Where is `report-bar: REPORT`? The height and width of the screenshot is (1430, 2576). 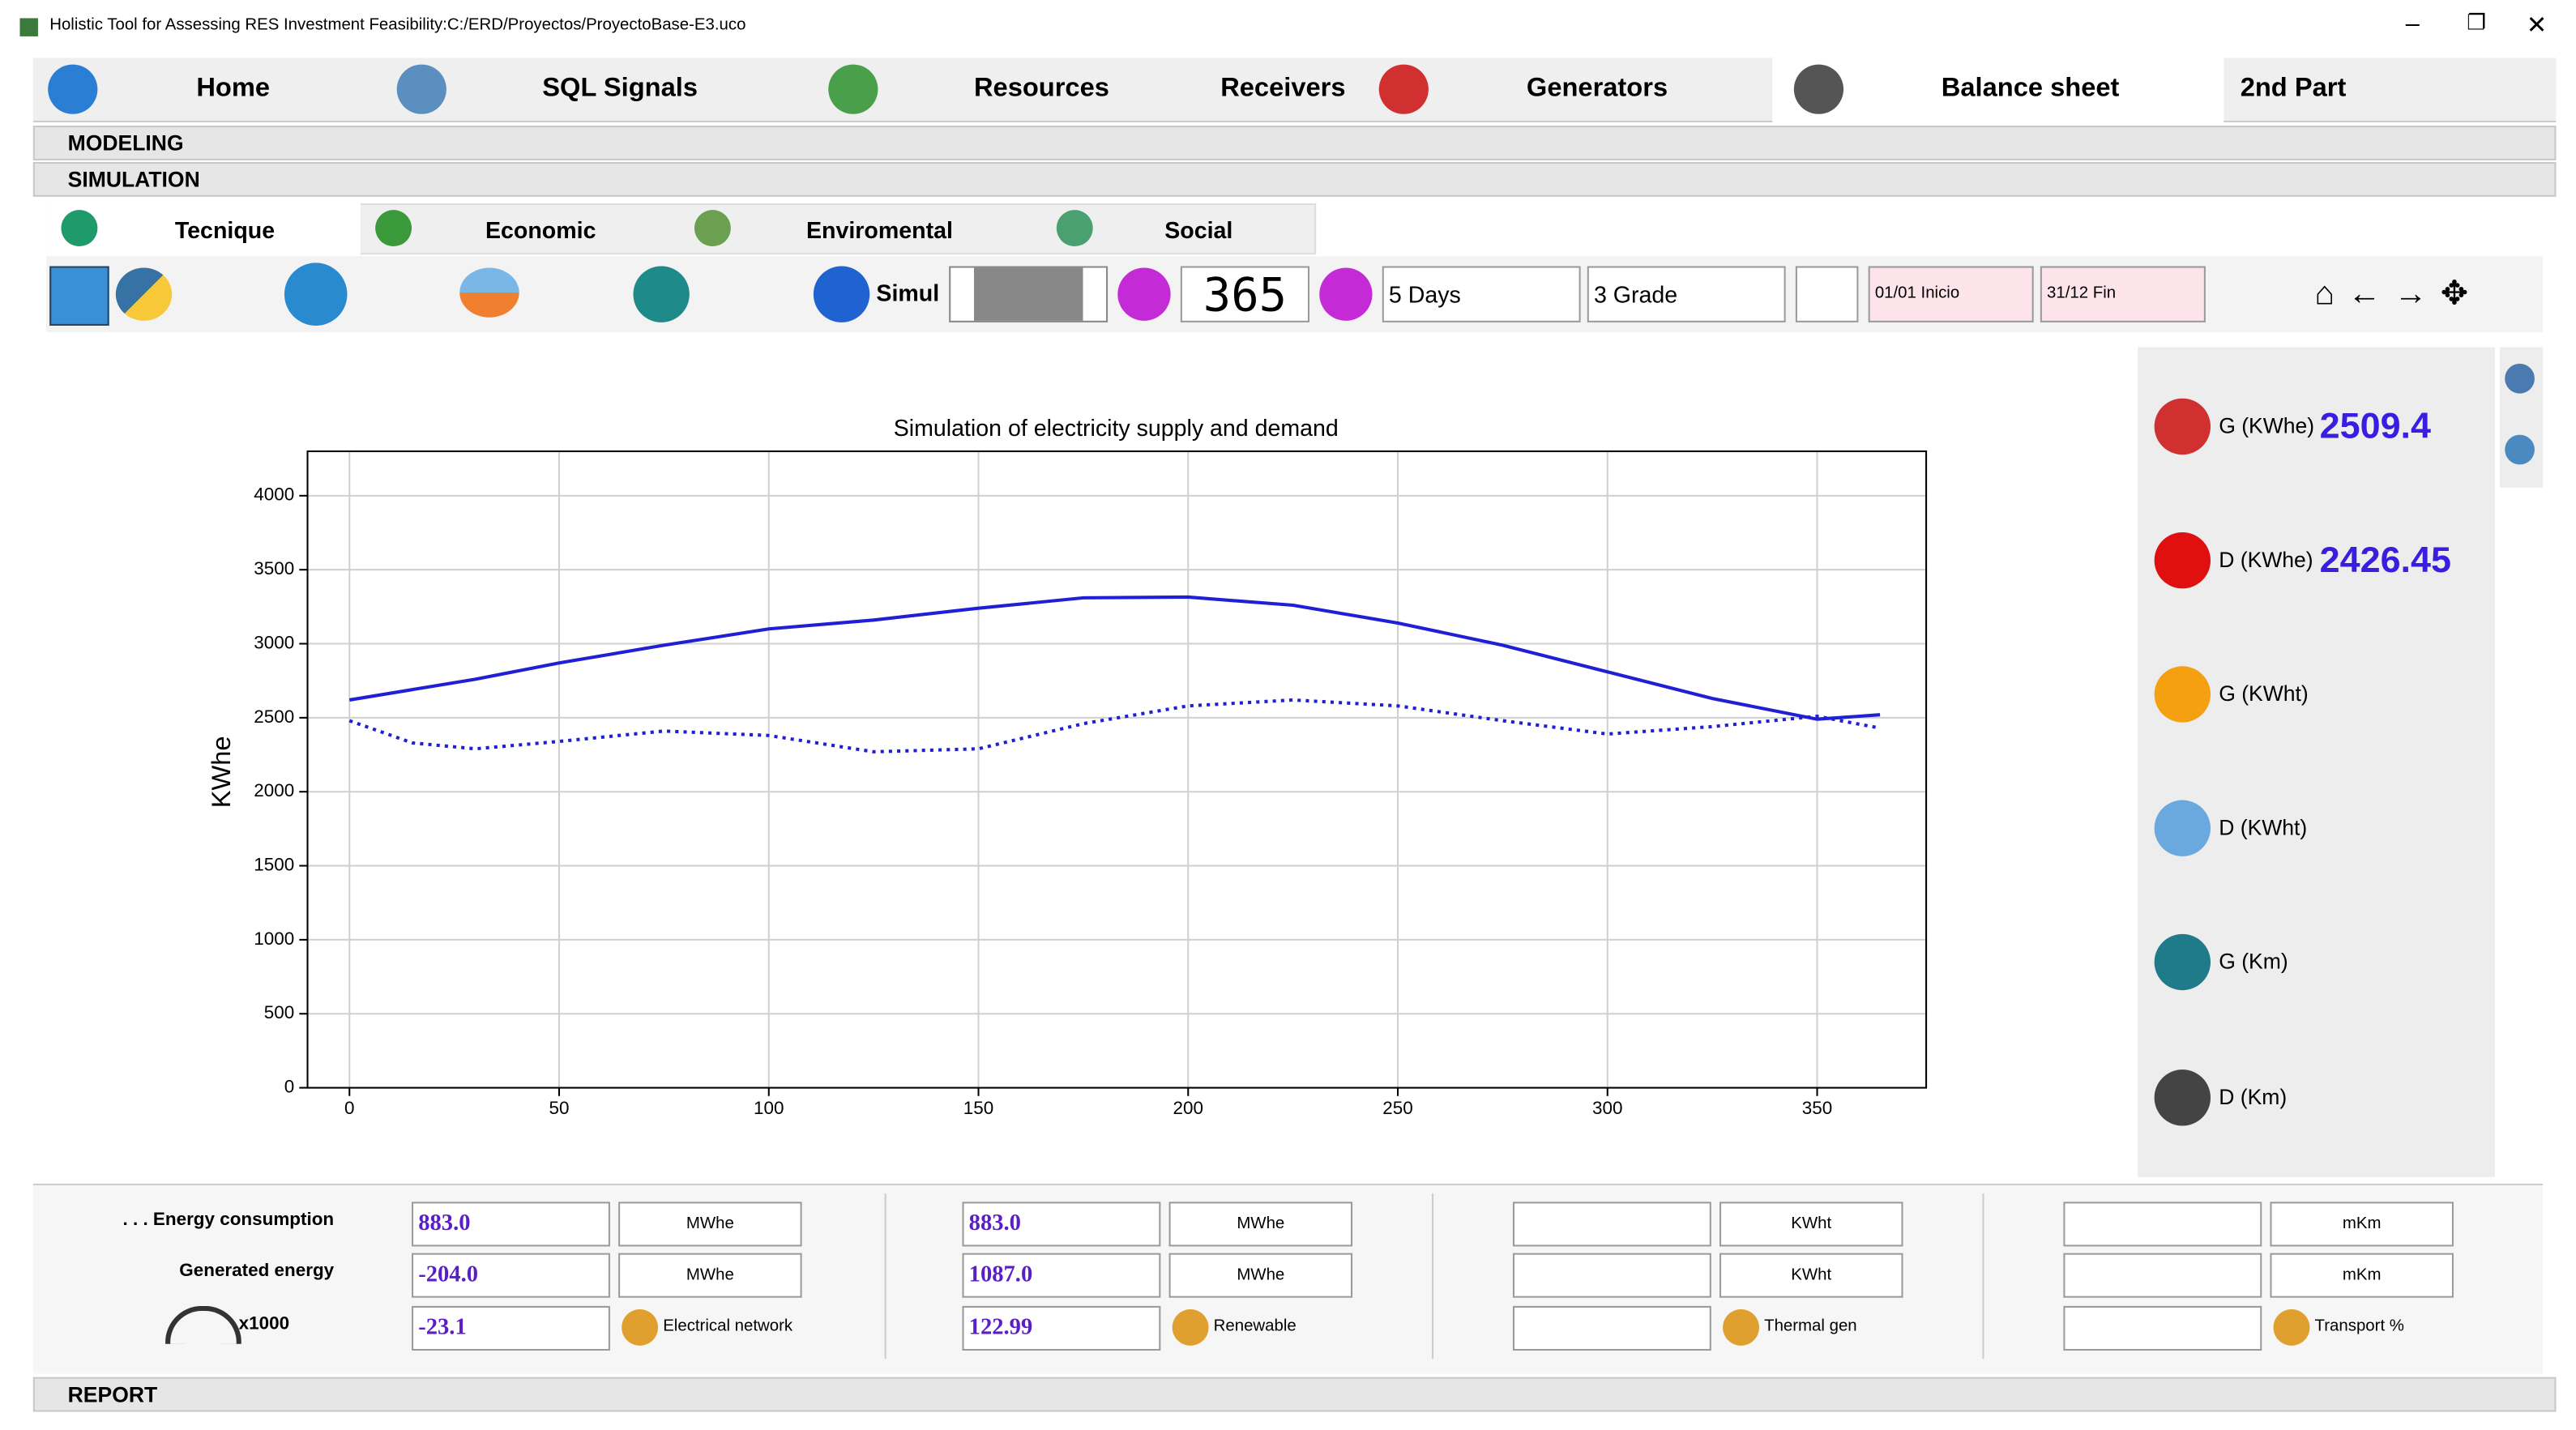
report-bar: REPORT is located at coordinates (1294, 1394).